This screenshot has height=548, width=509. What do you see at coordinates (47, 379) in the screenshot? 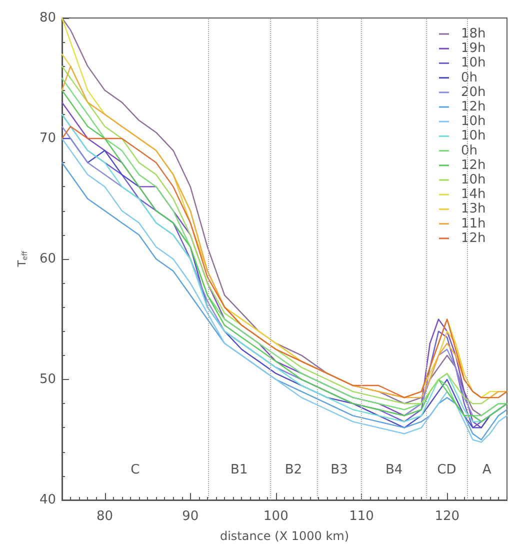
I see `y-tick-label: 50` at bounding box center [47, 379].